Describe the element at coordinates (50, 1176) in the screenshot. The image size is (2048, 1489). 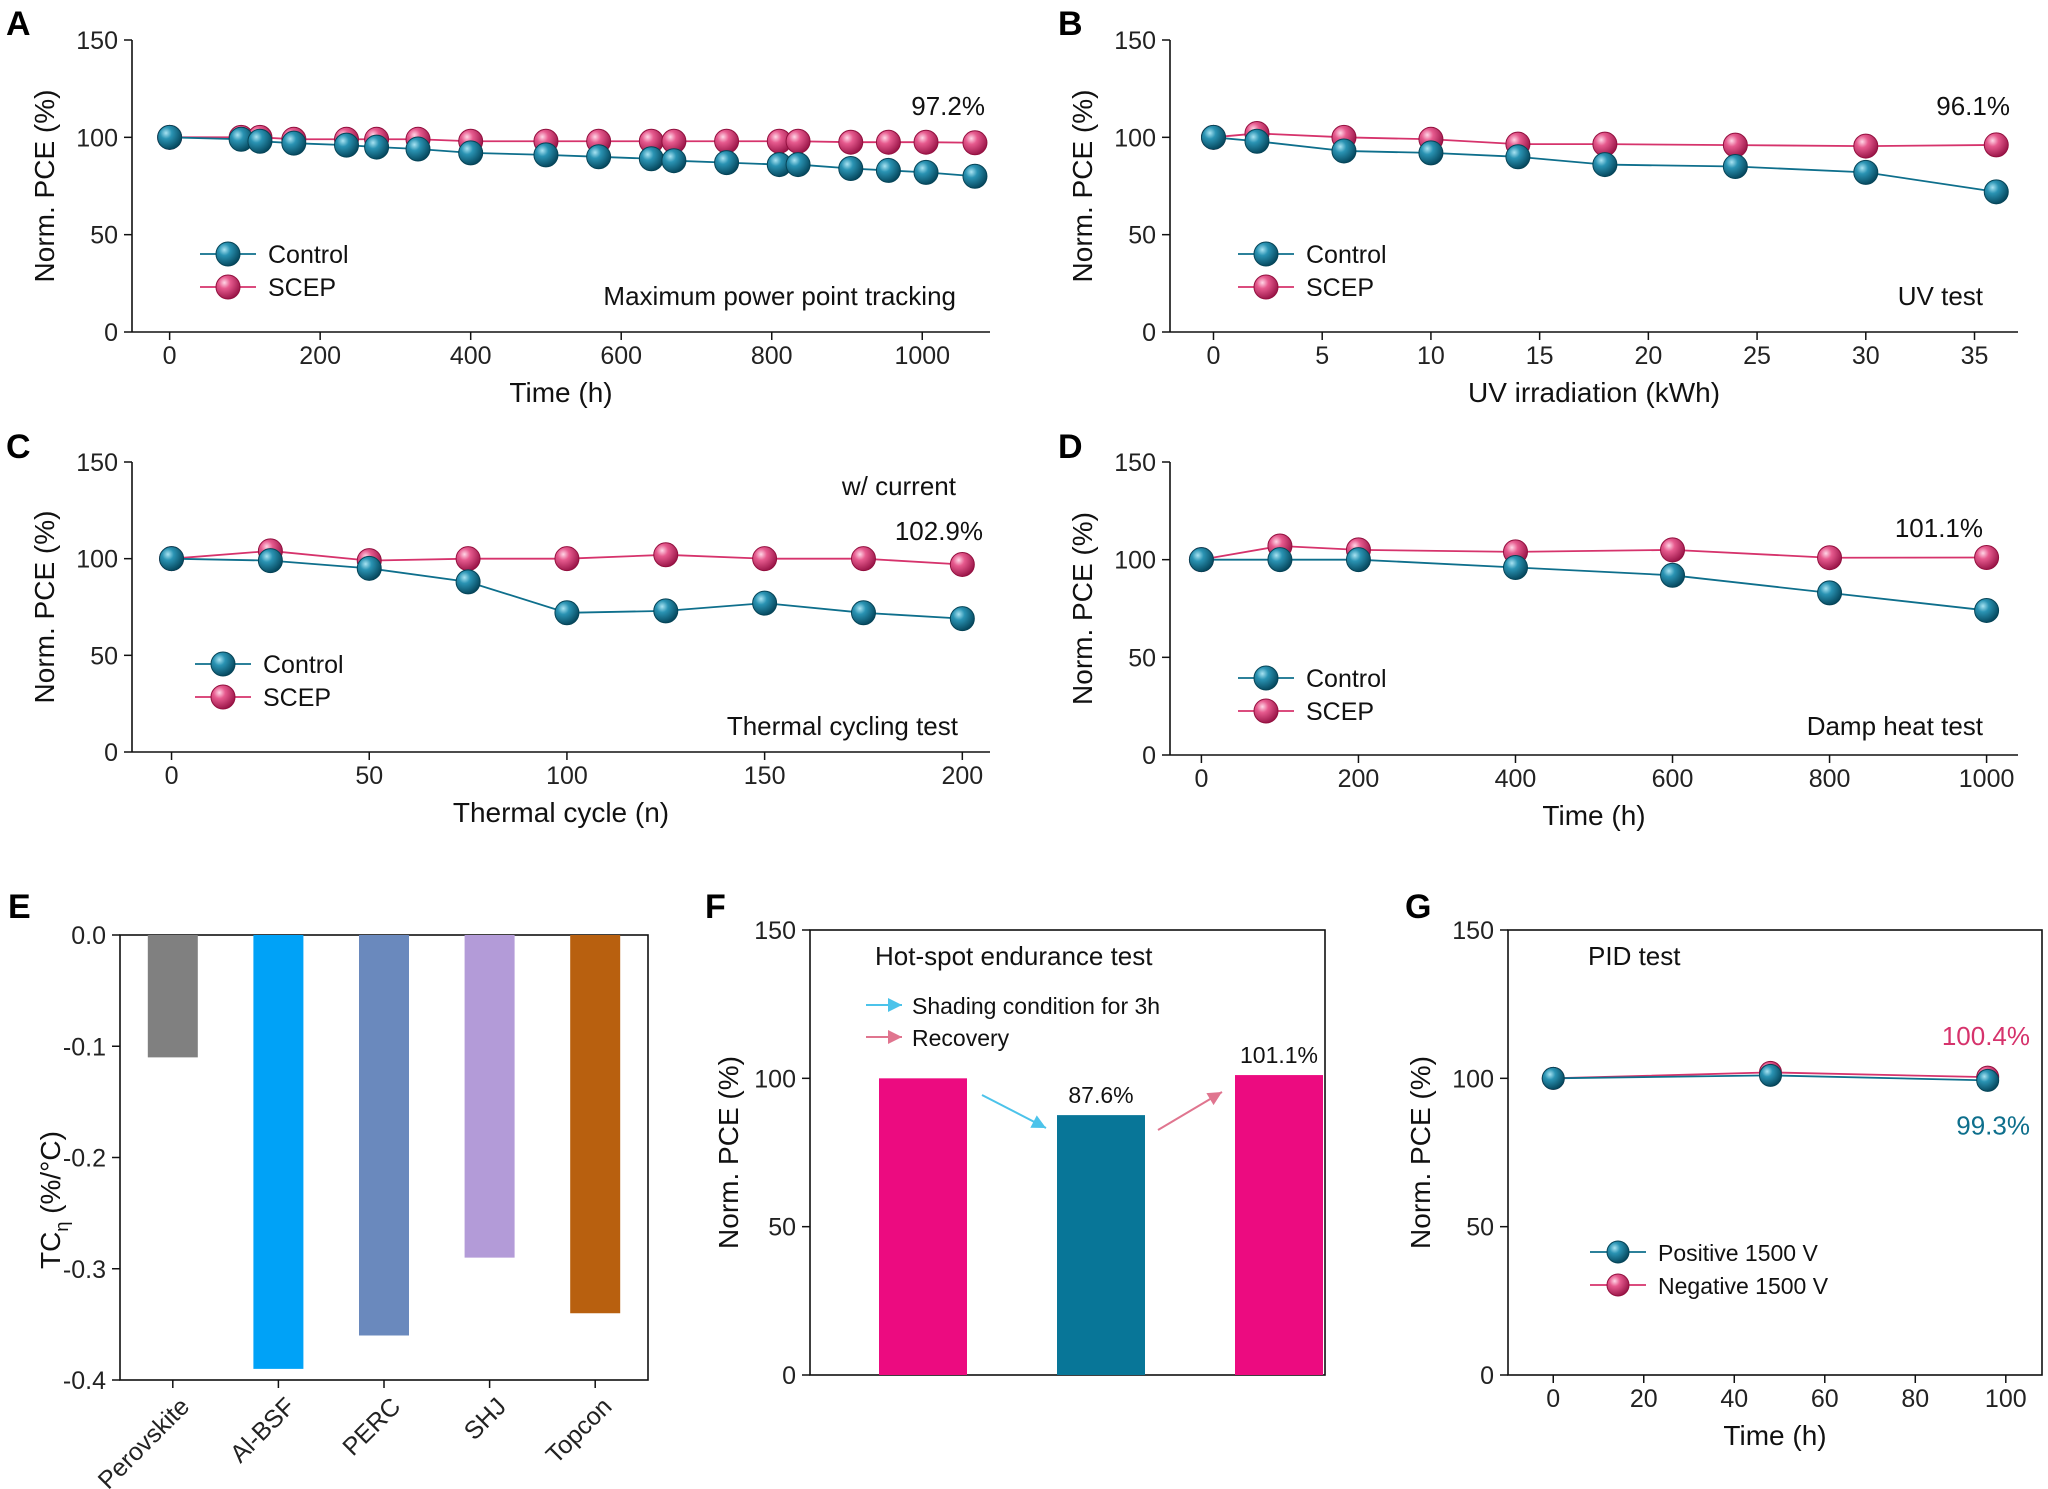
I see `ylabel-e-unit: (%/°C)` at that location.